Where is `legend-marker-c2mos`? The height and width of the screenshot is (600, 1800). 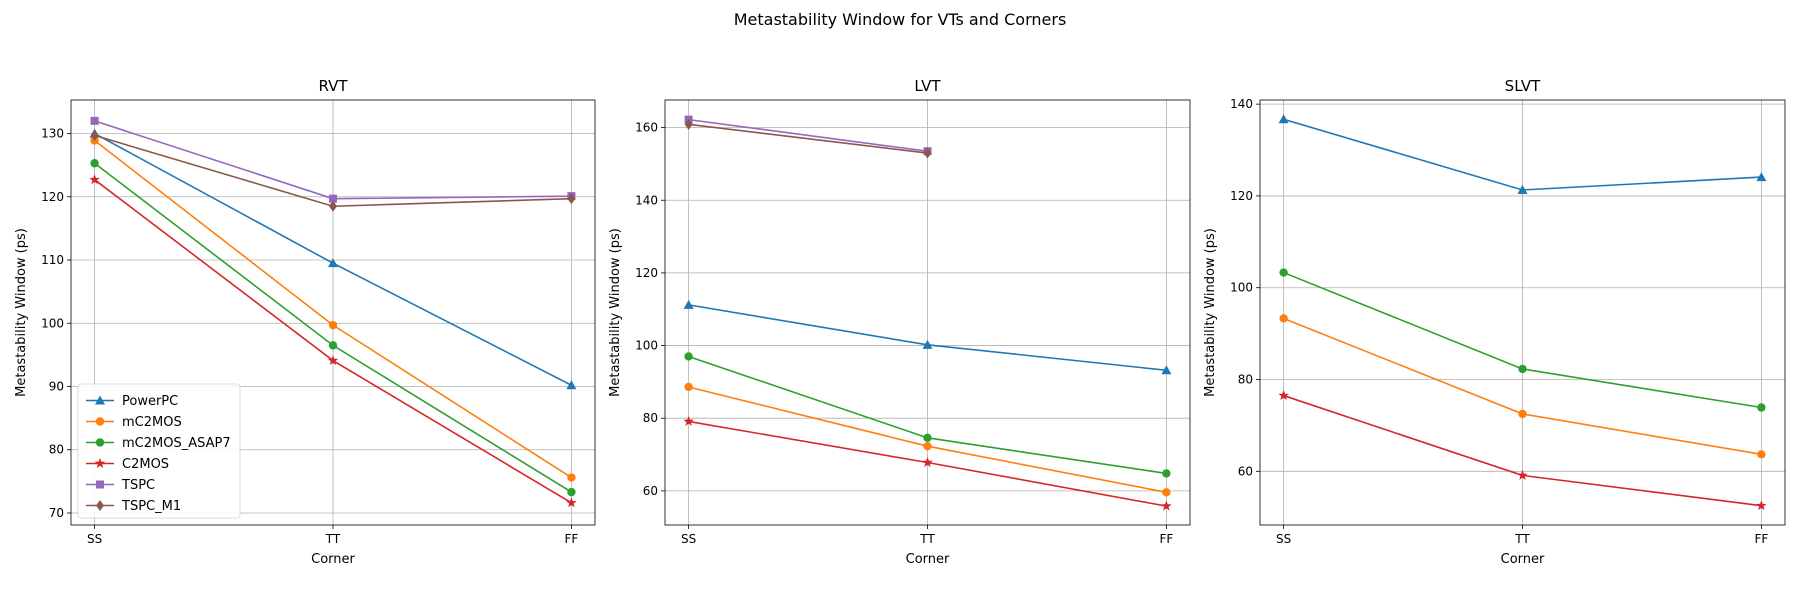
legend-marker-c2mos is located at coordinates (100, 463).